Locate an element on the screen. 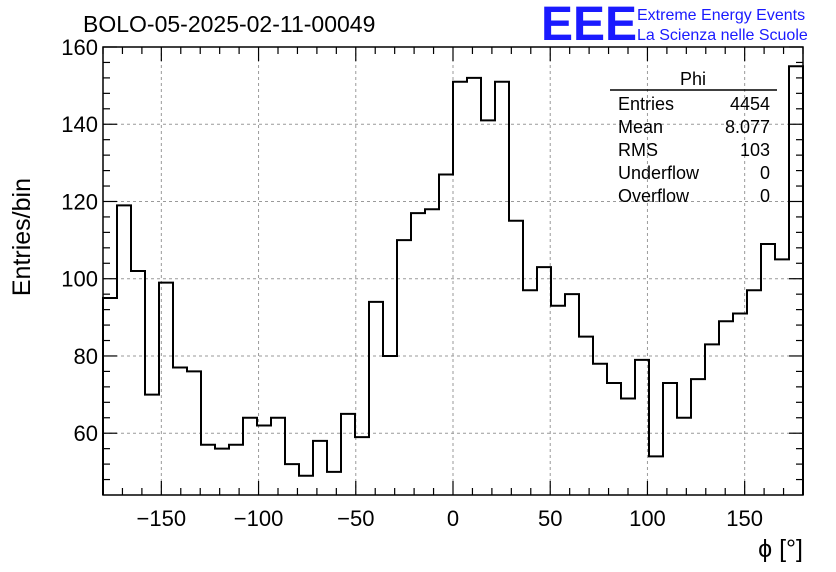 The width and height of the screenshot is (836, 572). x-axis-title: ϕ [°] is located at coordinates (780, 549).